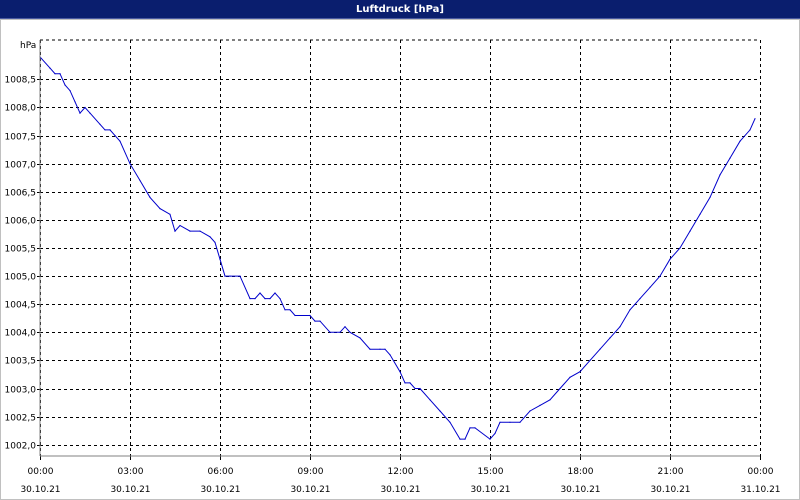 This screenshot has height=500, width=800. Describe the element at coordinates (21, 334) in the screenshot. I see `y-tick-label: 1004,0` at that location.